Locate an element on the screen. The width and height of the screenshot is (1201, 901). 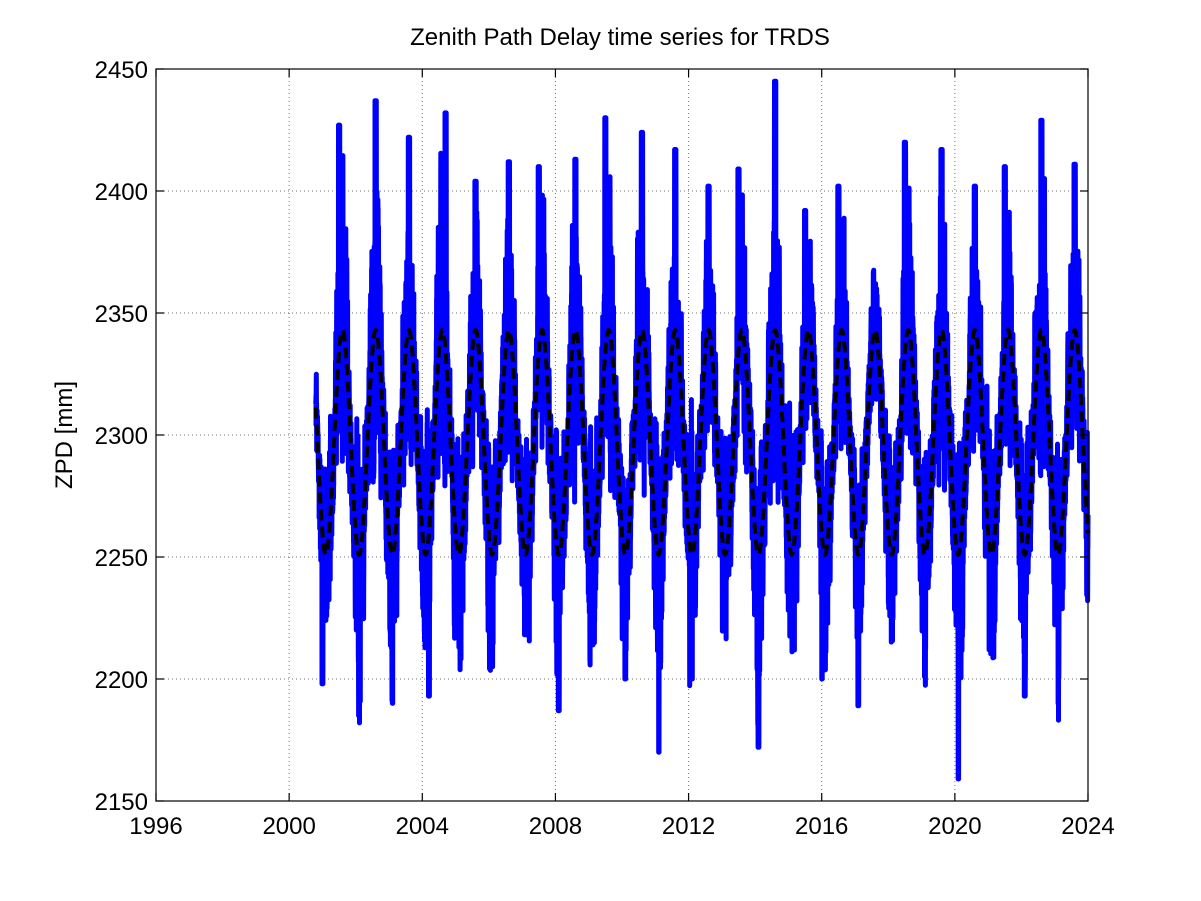
x-tick-label: 2024 is located at coordinates (1087, 826).